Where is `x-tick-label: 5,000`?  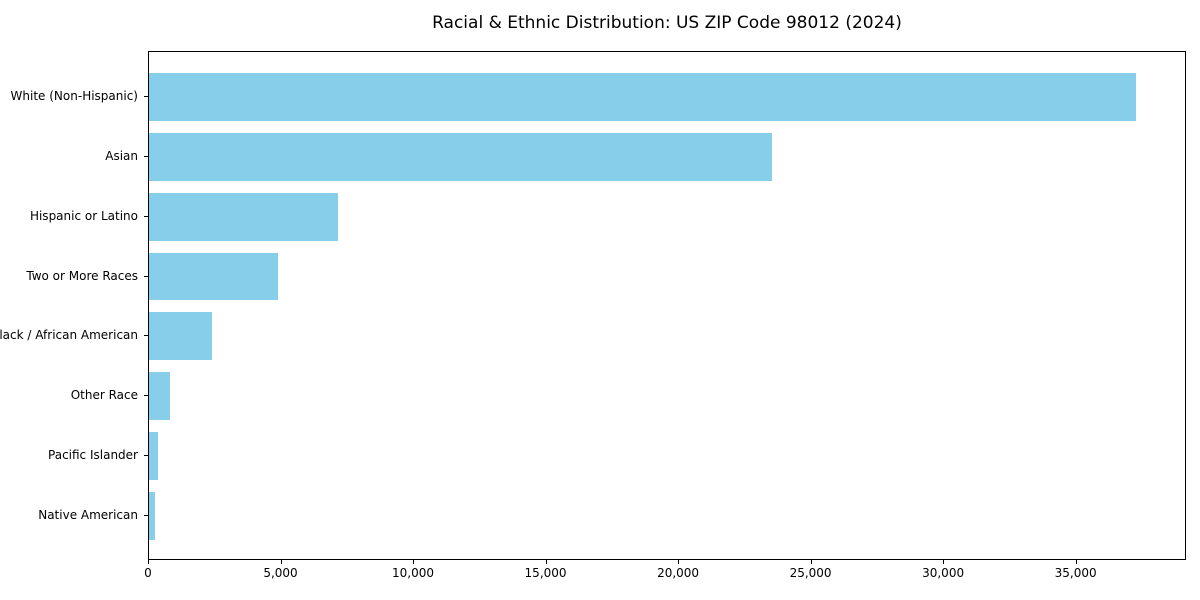
x-tick-label: 5,000 is located at coordinates (280, 573).